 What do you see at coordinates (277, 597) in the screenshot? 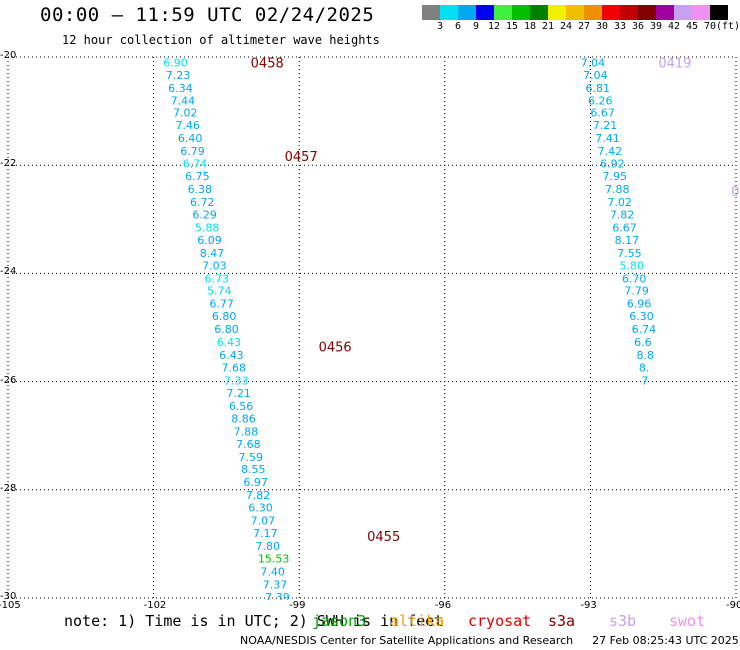
I see `wave-height-point: 7.39` at bounding box center [277, 597].